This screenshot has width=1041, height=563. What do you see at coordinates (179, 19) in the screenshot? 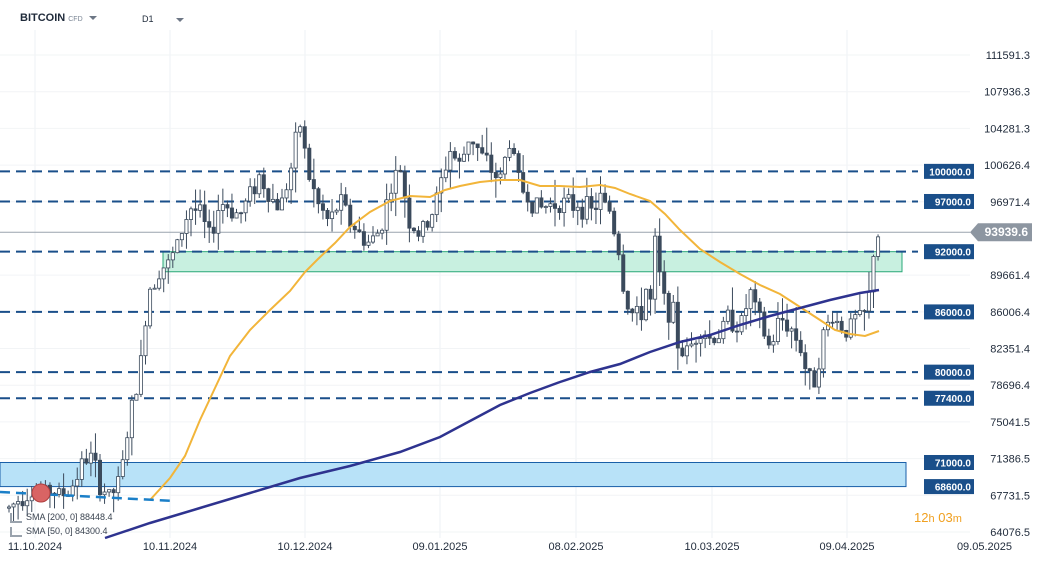
I see `timeframe-dropdown-icon` at bounding box center [179, 19].